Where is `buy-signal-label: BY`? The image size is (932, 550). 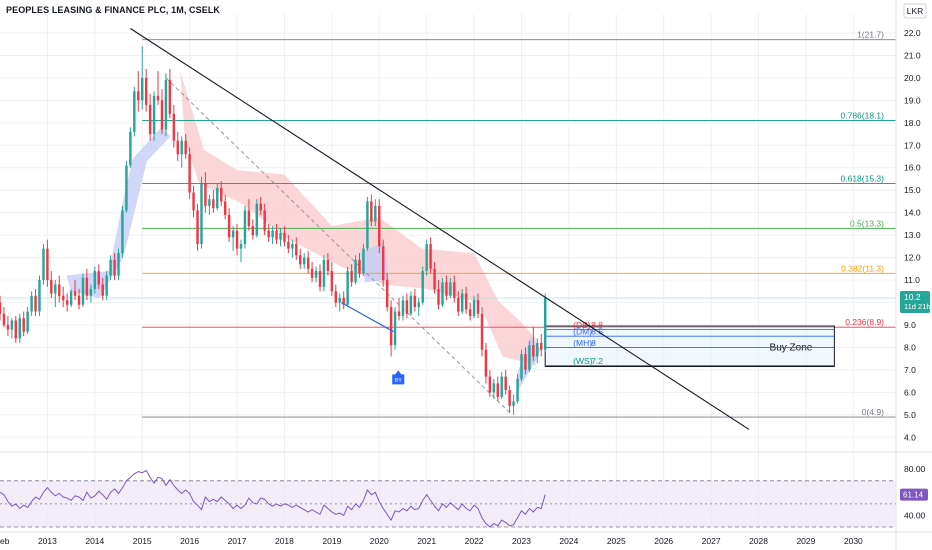 buy-signal-label: BY is located at coordinates (399, 381).